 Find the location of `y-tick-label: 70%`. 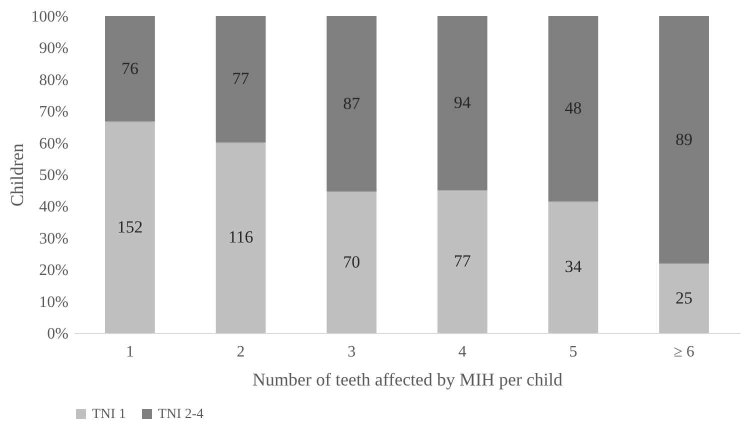

y-tick-label: 70% is located at coordinates (53, 112).